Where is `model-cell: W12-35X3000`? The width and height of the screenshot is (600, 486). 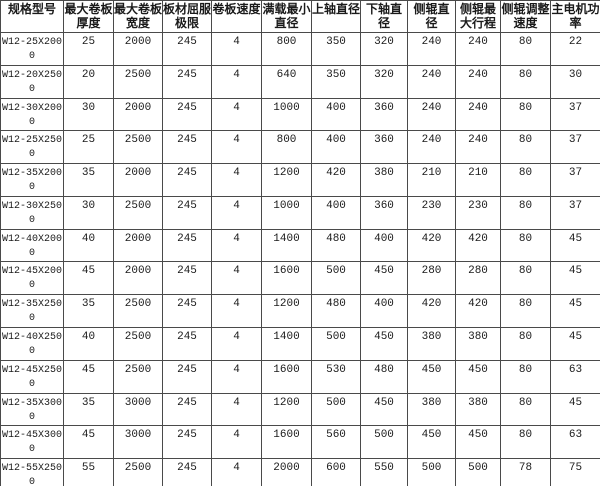 model-cell: W12-35X3000 is located at coordinates (32, 409).